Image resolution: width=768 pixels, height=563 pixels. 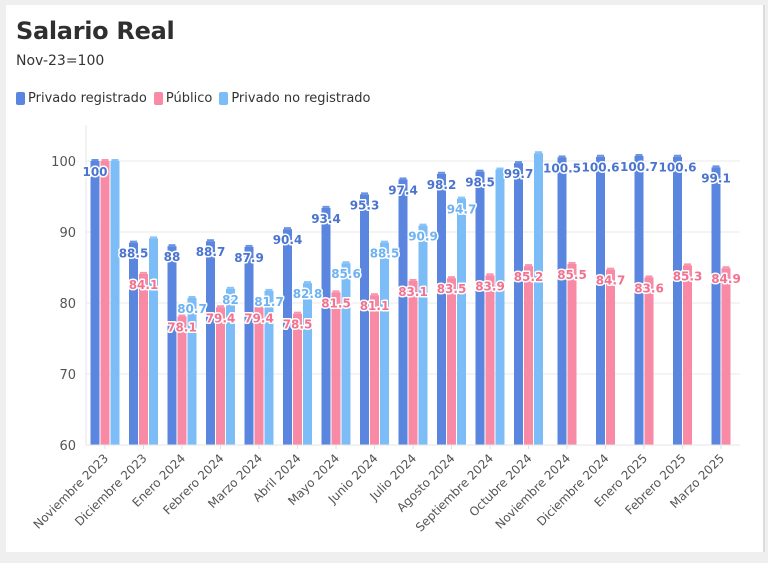 What do you see at coordinates (211, 252) in the screenshot?
I see `data-label: 88.7` at bounding box center [211, 252].